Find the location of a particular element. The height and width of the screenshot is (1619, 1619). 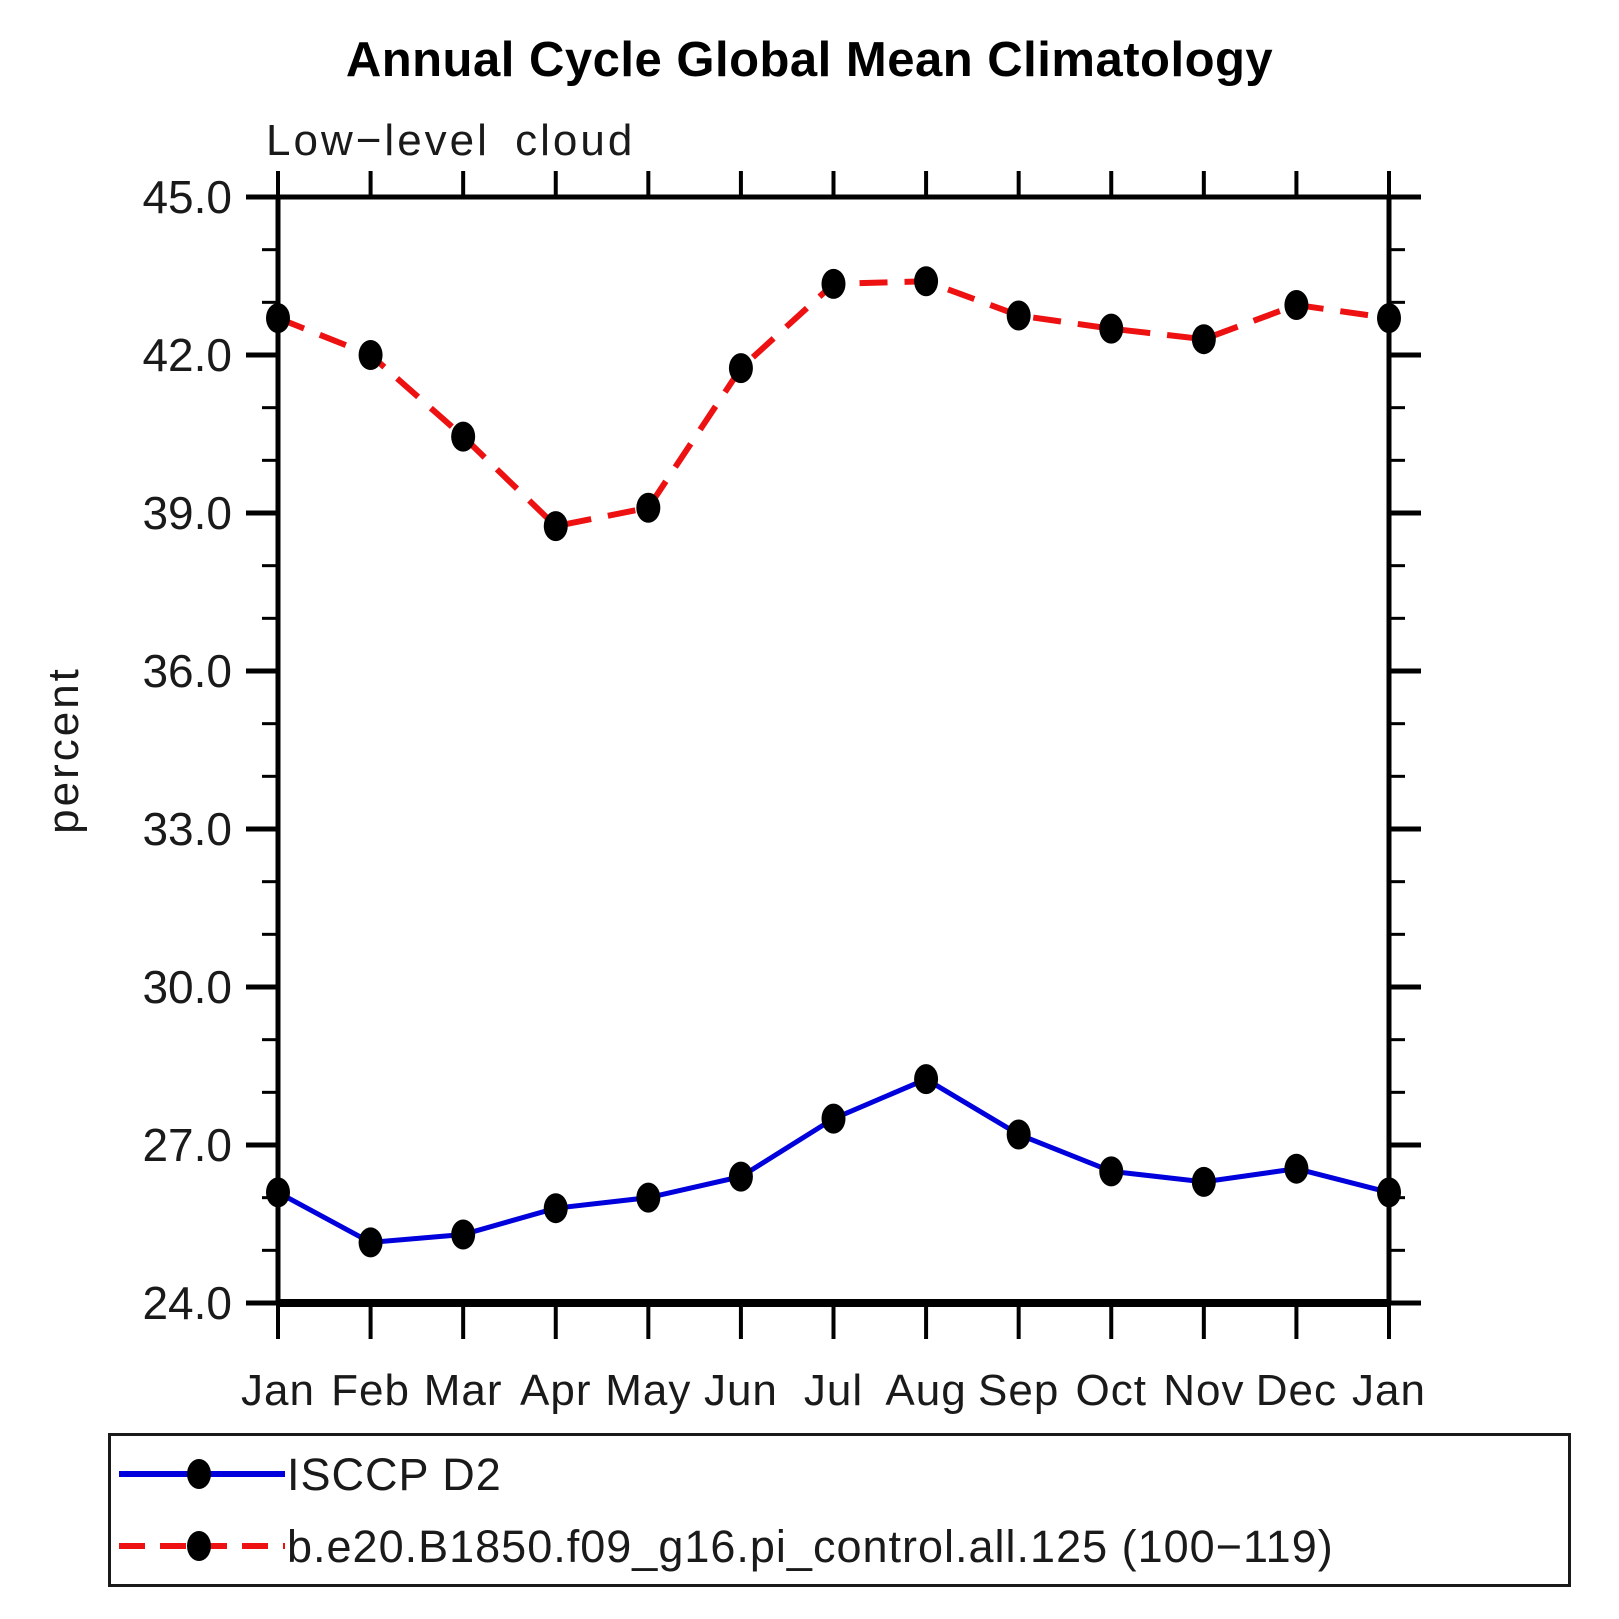

x-tick-label: Jun is located at coordinates (741, 1390).